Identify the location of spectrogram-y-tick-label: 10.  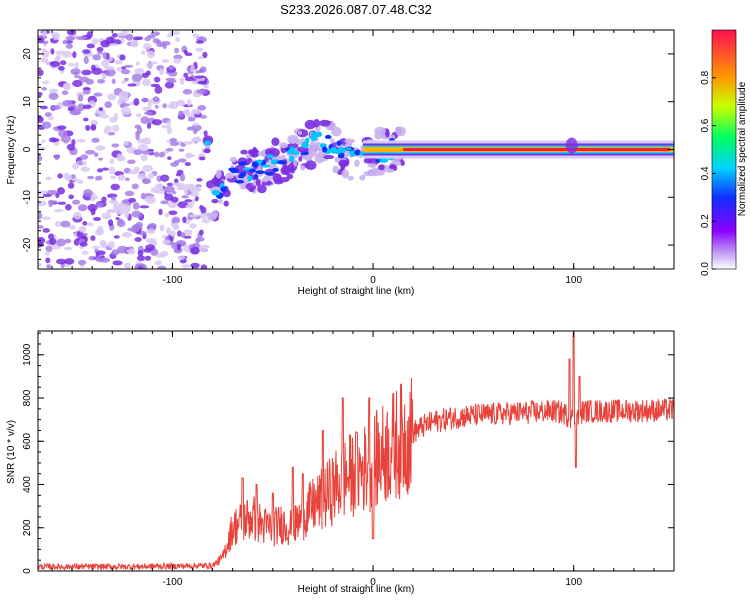
(27, 102).